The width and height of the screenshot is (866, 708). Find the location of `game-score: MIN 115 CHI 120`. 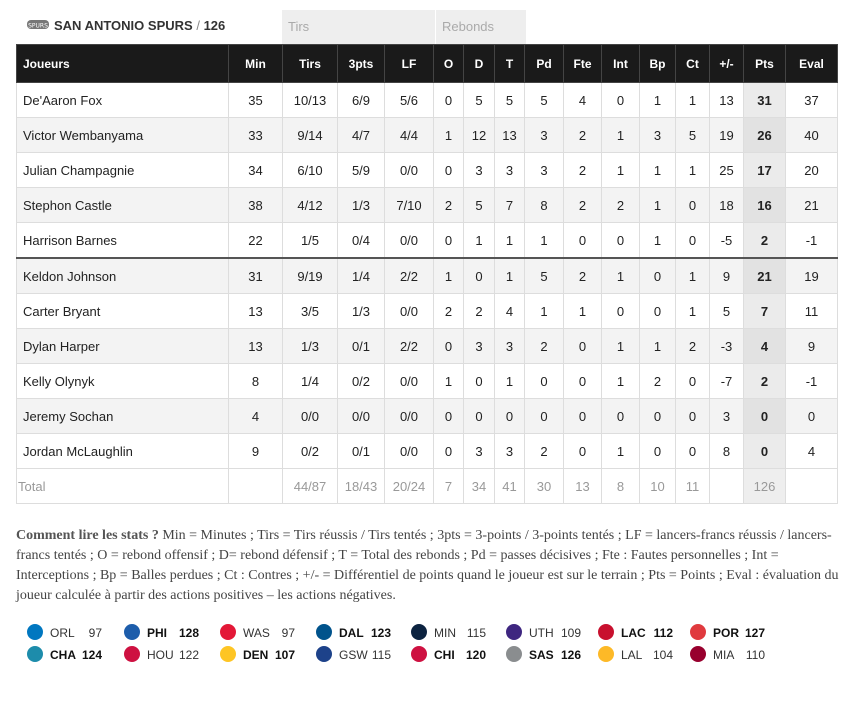

game-score: MIN 115 CHI 120 is located at coordinates (452, 646).